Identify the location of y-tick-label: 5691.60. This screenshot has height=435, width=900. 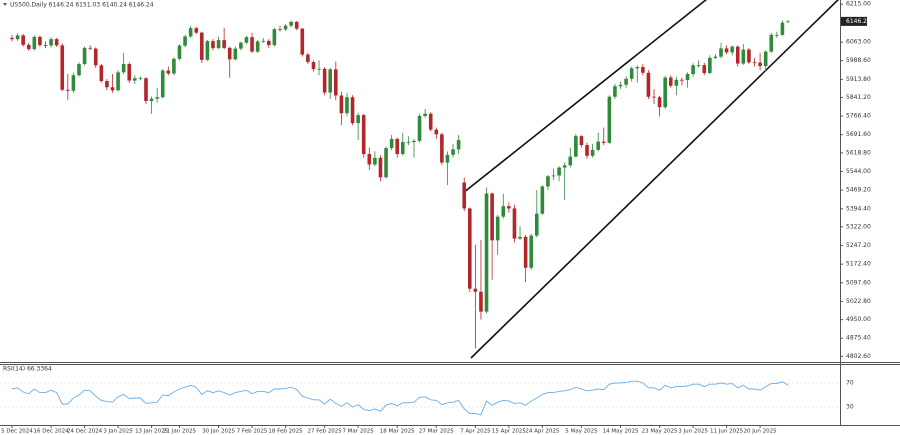
(858, 134).